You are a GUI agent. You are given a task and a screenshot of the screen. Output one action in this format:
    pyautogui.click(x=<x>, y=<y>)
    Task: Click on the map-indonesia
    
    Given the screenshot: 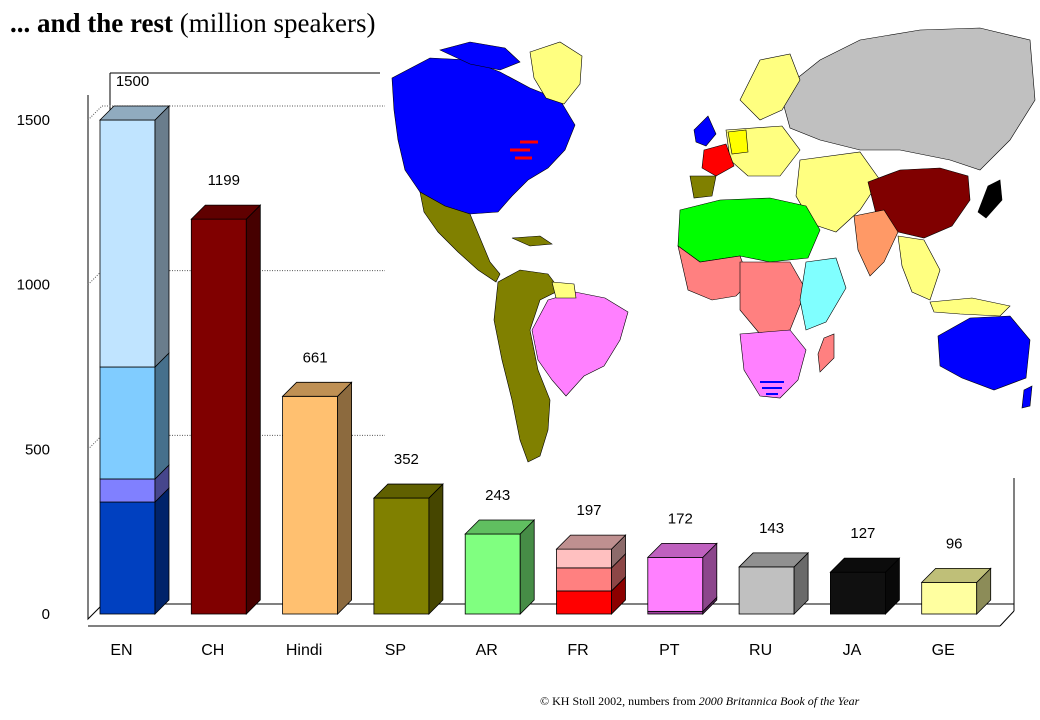 What is the action you would take?
    pyautogui.click(x=970, y=307)
    